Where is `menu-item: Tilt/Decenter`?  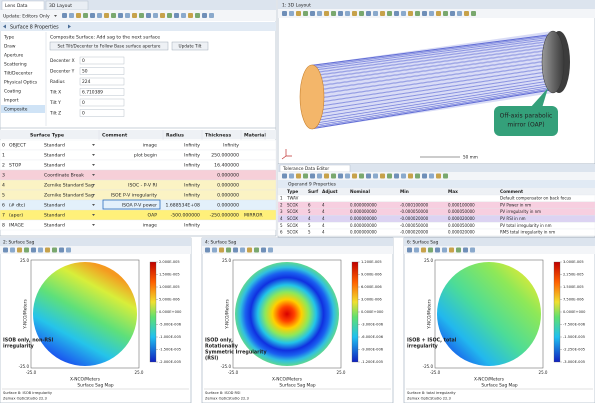
menu-item: Tilt/Decenter is located at coordinates (18, 74).